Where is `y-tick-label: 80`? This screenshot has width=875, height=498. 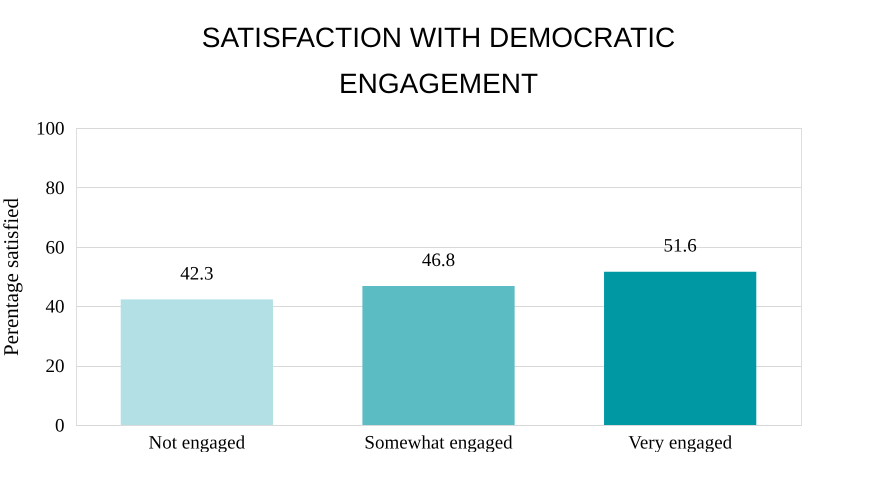
y-tick-label: 80 is located at coordinates (55, 188).